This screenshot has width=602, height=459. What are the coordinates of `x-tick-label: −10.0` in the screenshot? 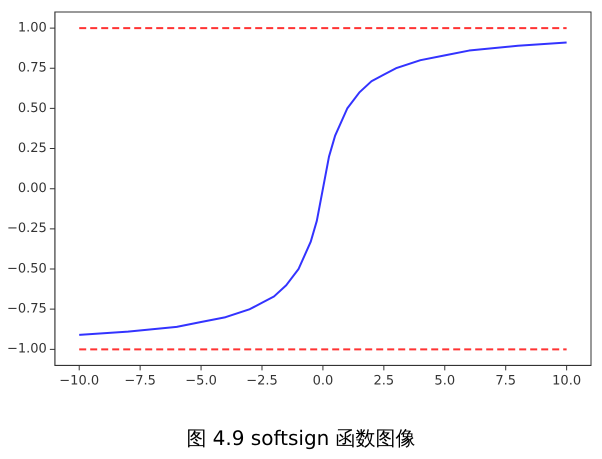 It's located at (79, 381).